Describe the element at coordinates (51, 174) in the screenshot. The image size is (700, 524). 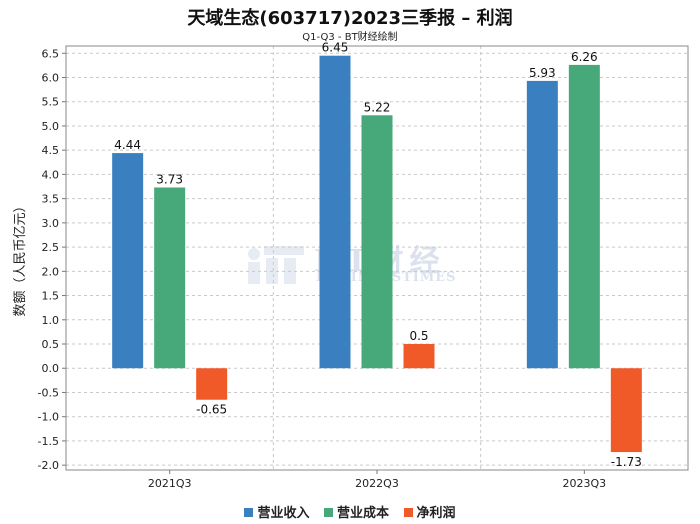
I see `y-tick-label: 4.0` at that location.